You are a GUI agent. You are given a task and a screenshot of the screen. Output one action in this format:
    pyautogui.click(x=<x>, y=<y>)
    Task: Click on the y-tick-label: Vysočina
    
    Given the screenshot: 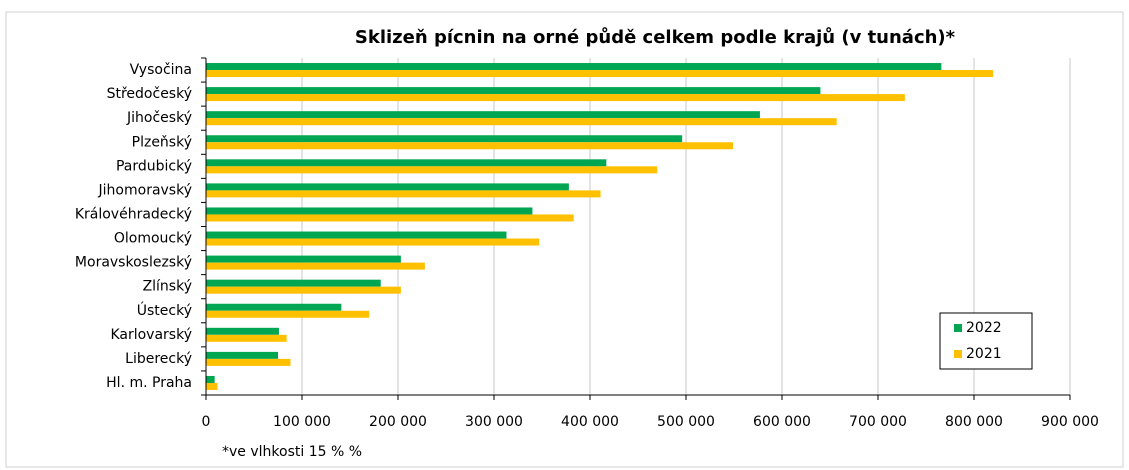 What is the action you would take?
    pyautogui.click(x=161, y=70)
    